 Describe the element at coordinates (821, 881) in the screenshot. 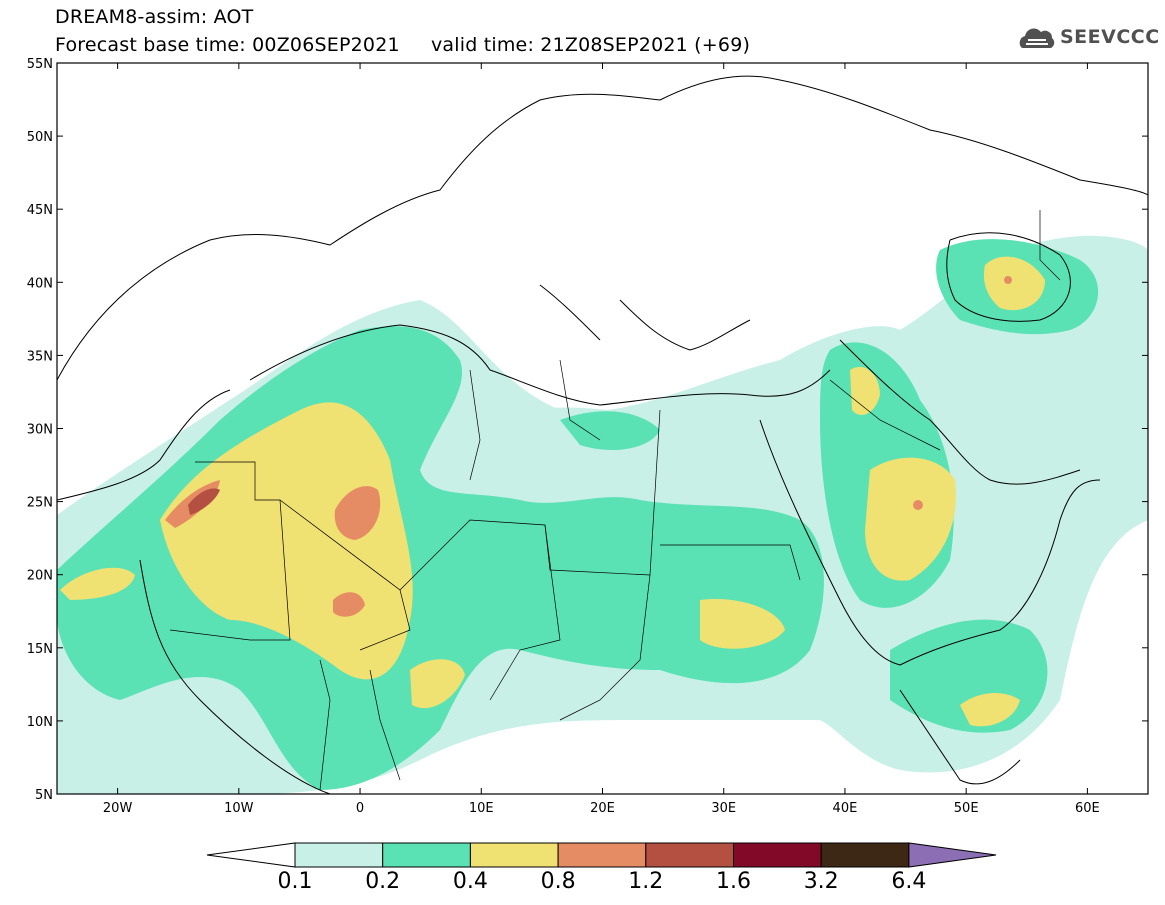

I see `colorbar-level-label: 3.2` at that location.